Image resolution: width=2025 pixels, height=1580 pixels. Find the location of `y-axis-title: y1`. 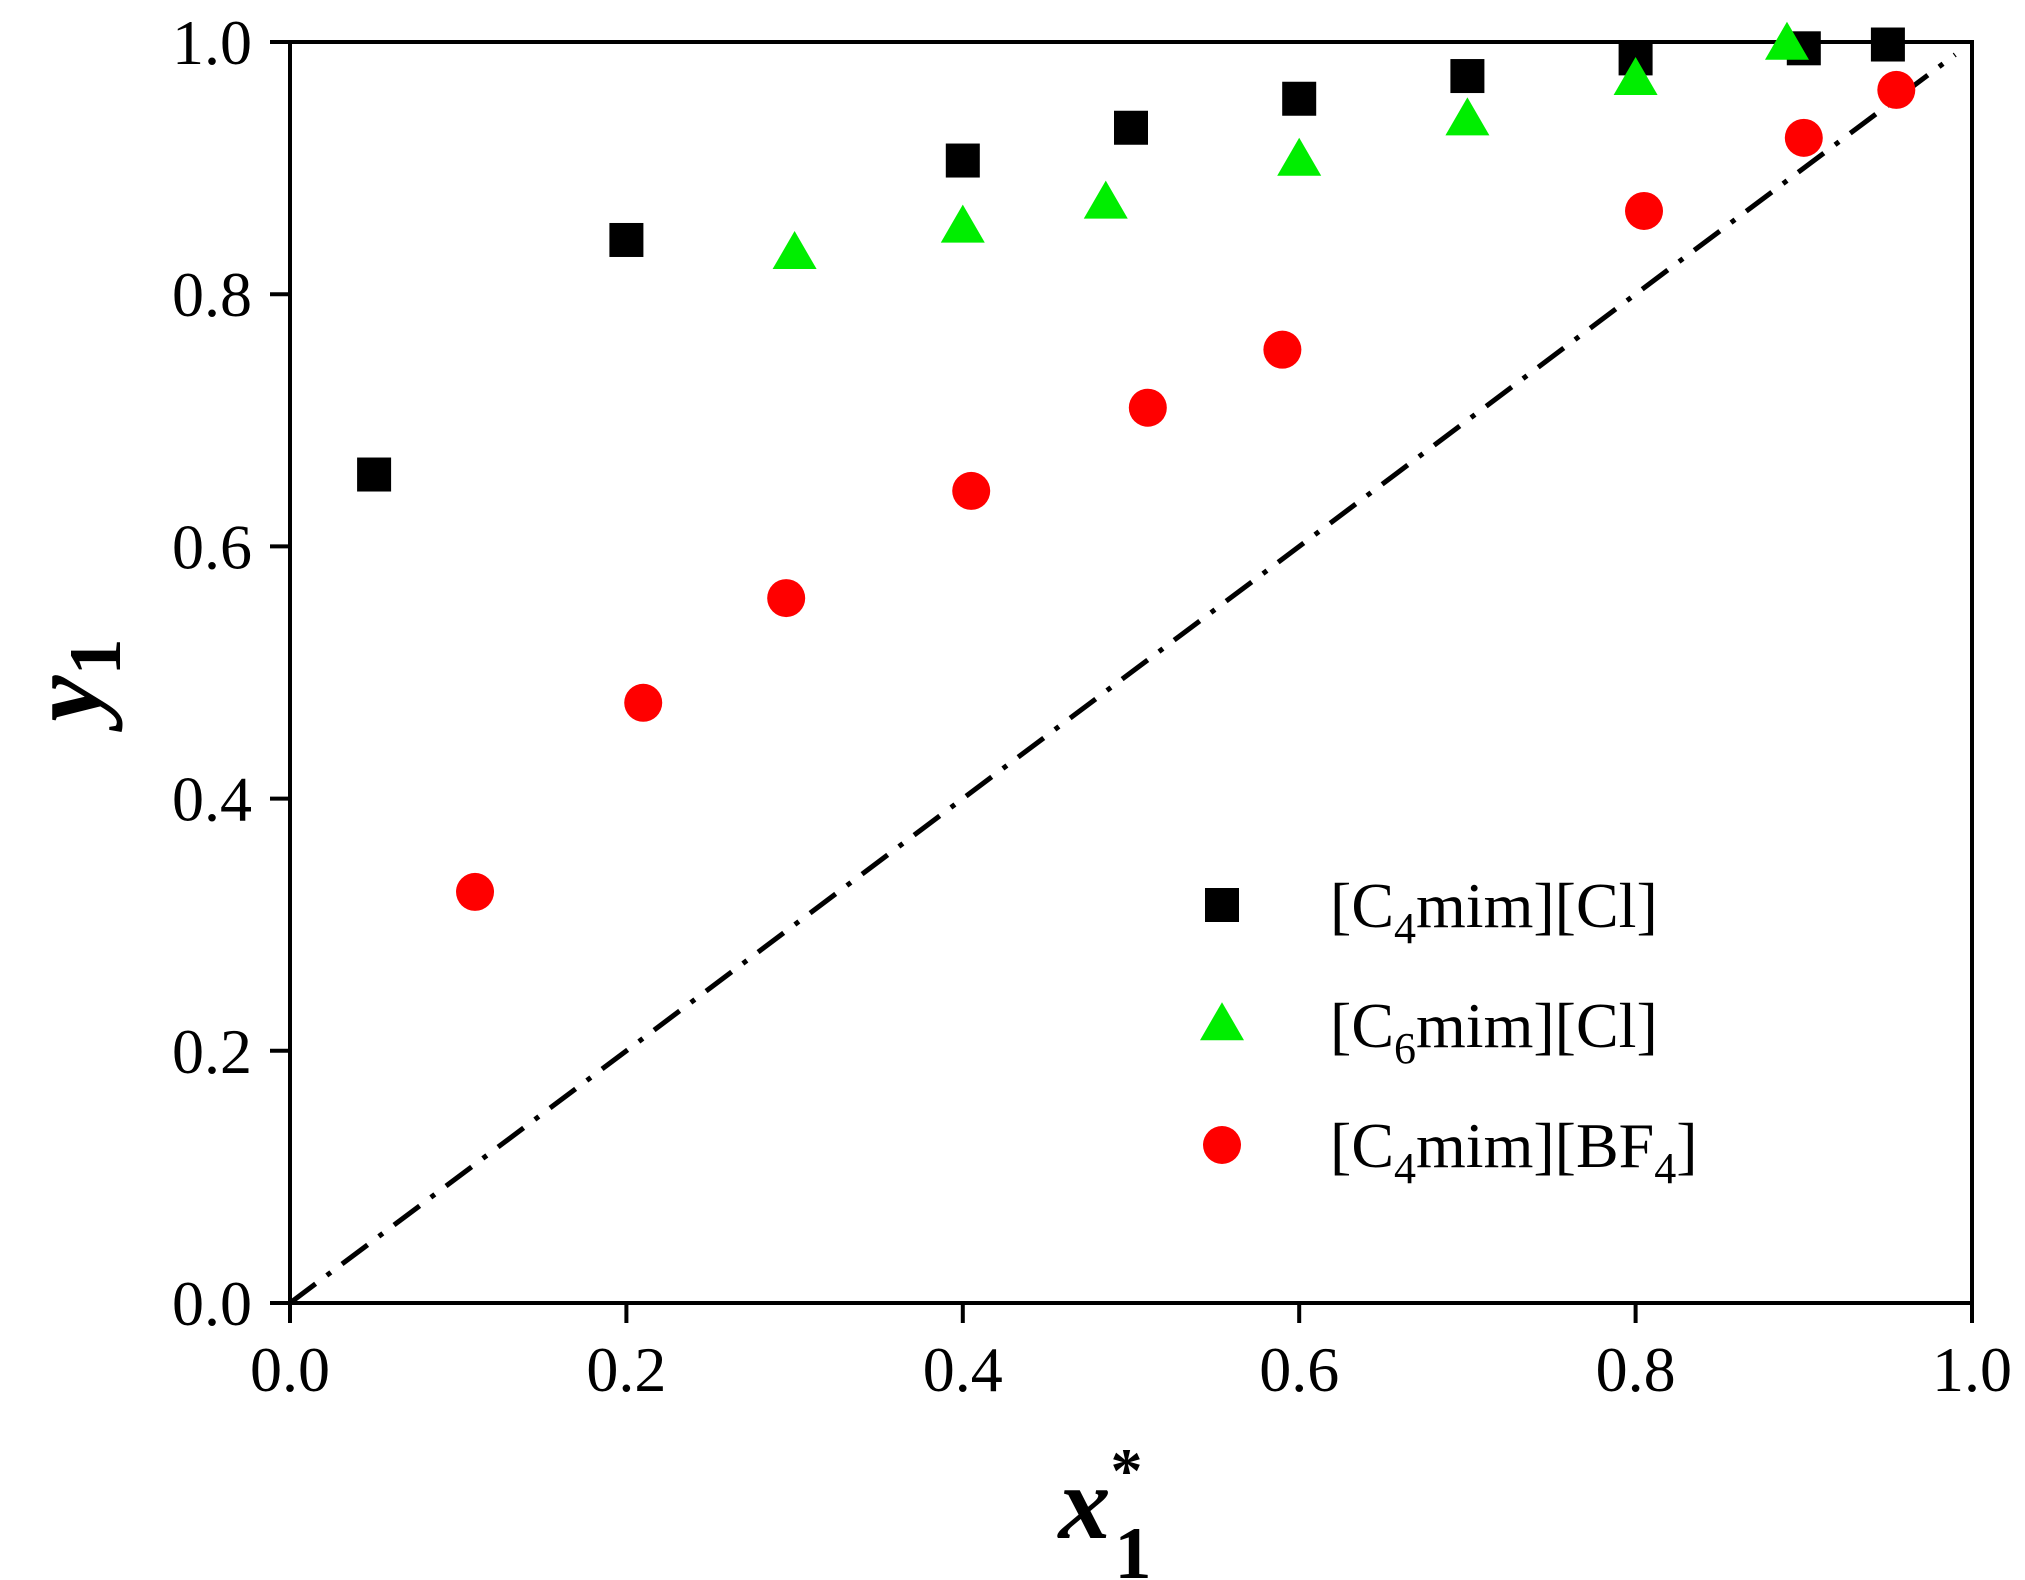

y-axis-title: y1 is located at coordinates (72, 685).